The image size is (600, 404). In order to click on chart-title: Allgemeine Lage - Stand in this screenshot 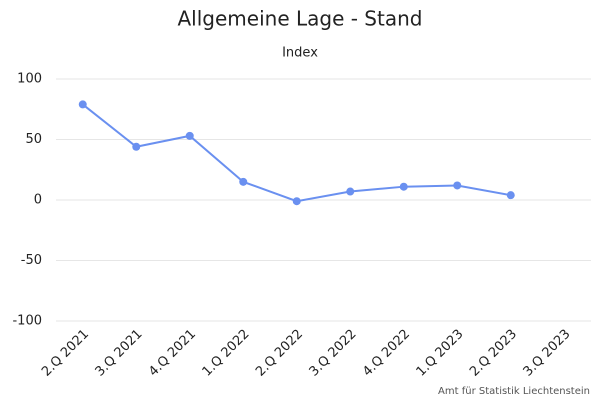, I will do `click(300, 19)`.